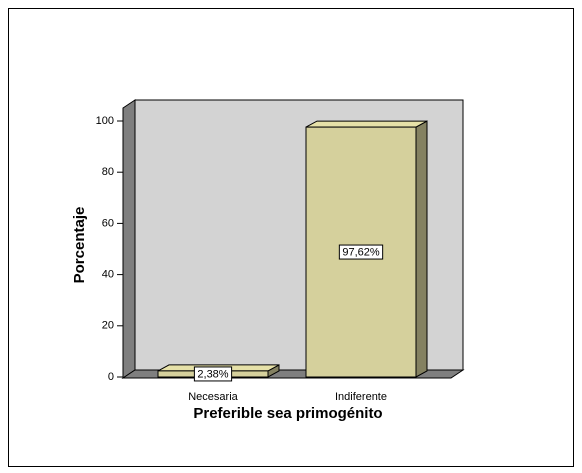 The width and height of the screenshot is (582, 473). Describe the element at coordinates (79, 245) in the screenshot. I see `y-axis-label: Porcentaje` at that location.